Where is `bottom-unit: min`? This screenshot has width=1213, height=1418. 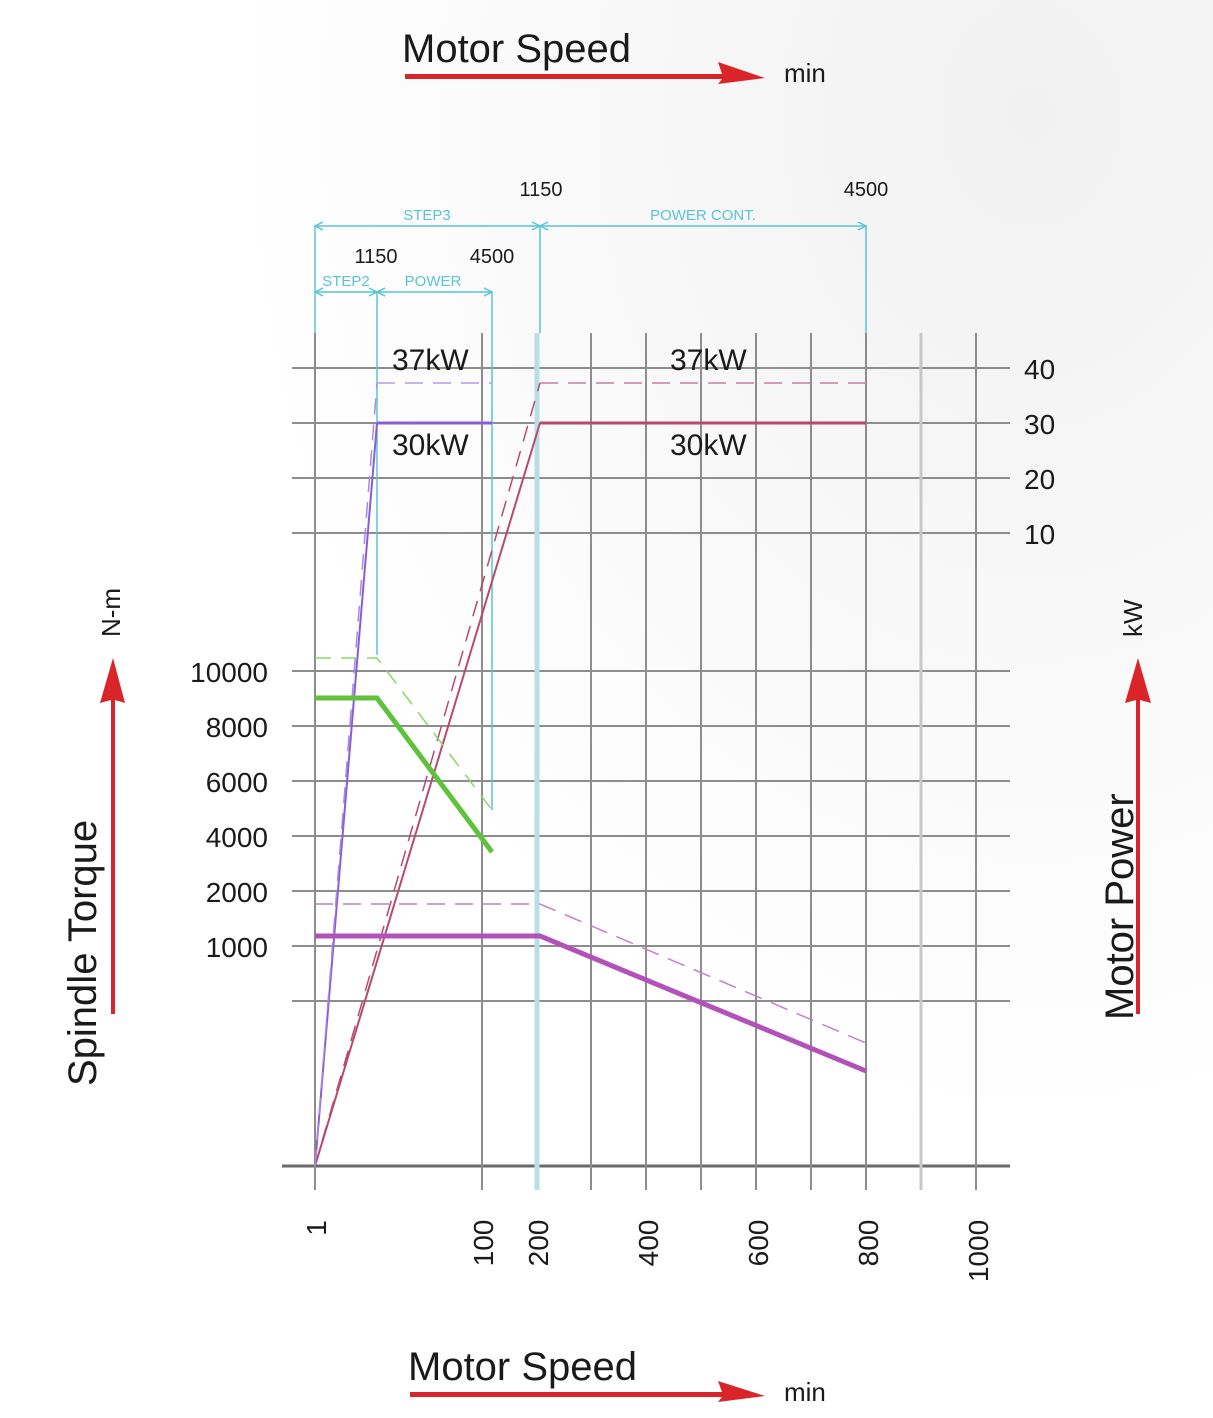 bottom-unit: min is located at coordinates (805, 1392).